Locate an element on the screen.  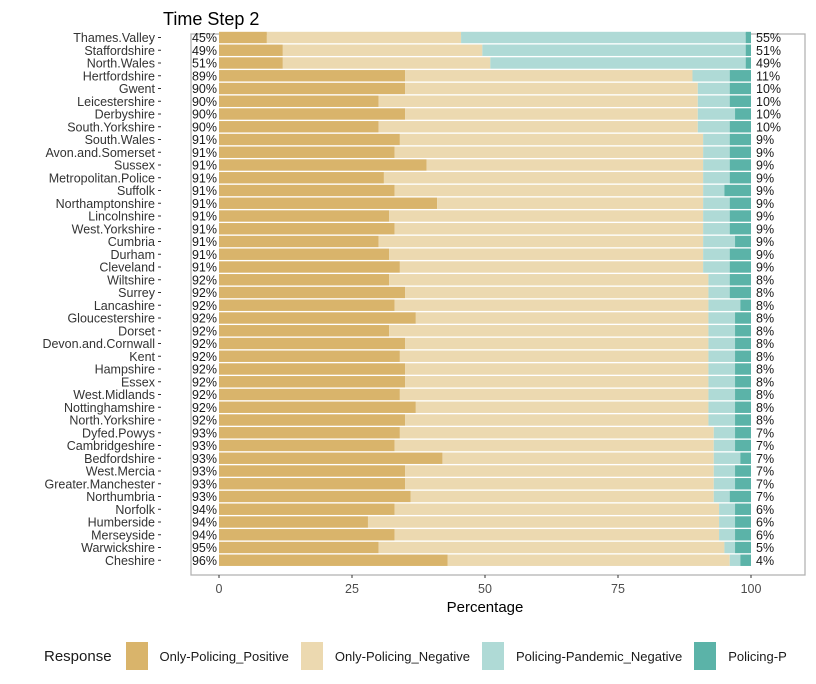
left-percent-label: 94% is located at coordinates (204, 510).